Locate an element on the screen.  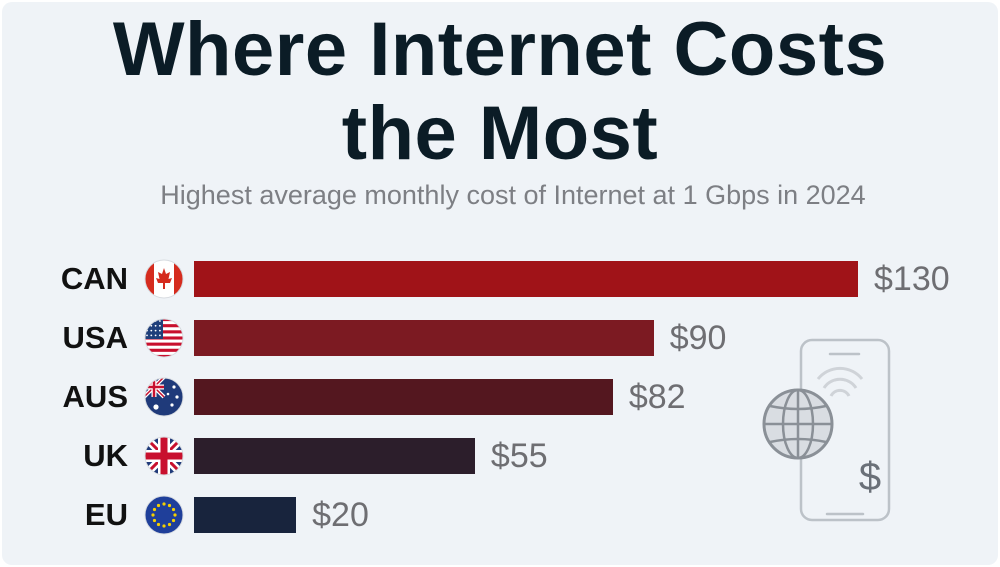
chart-title-line-1: Where Internet Costs is located at coordinates (500, 49).